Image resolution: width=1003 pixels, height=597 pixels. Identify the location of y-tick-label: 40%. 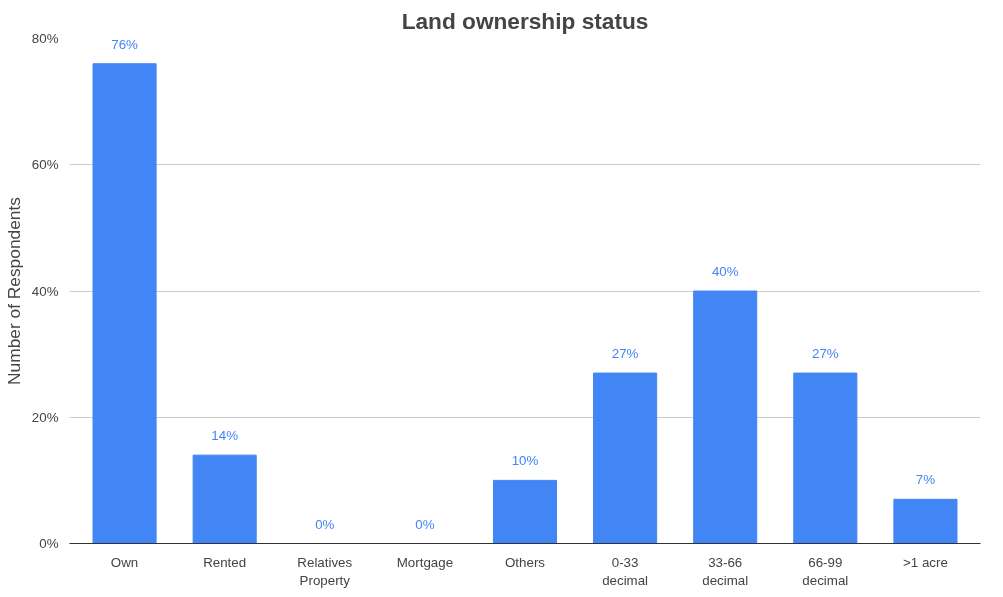
(45, 291).